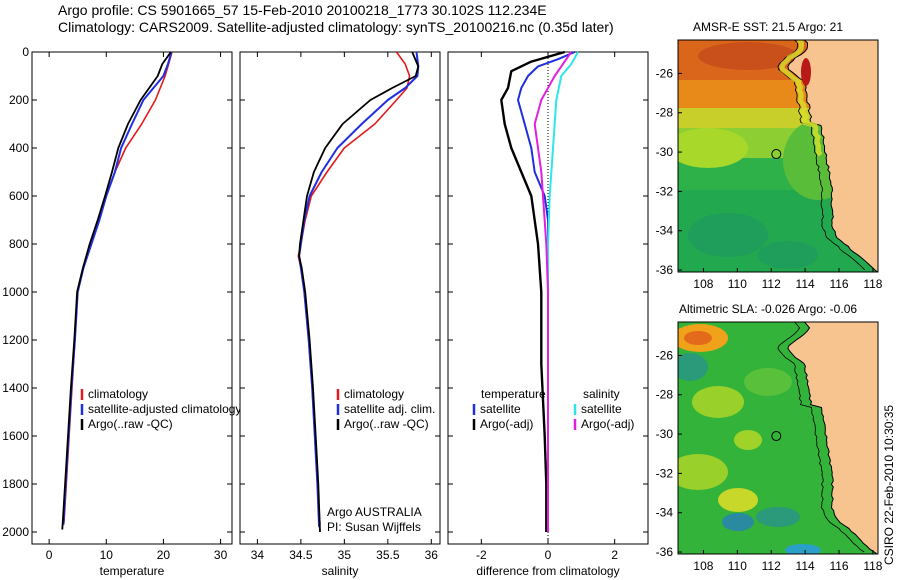 The image size is (900, 580). I want to click on x-tick-label: 34, so click(258, 555).